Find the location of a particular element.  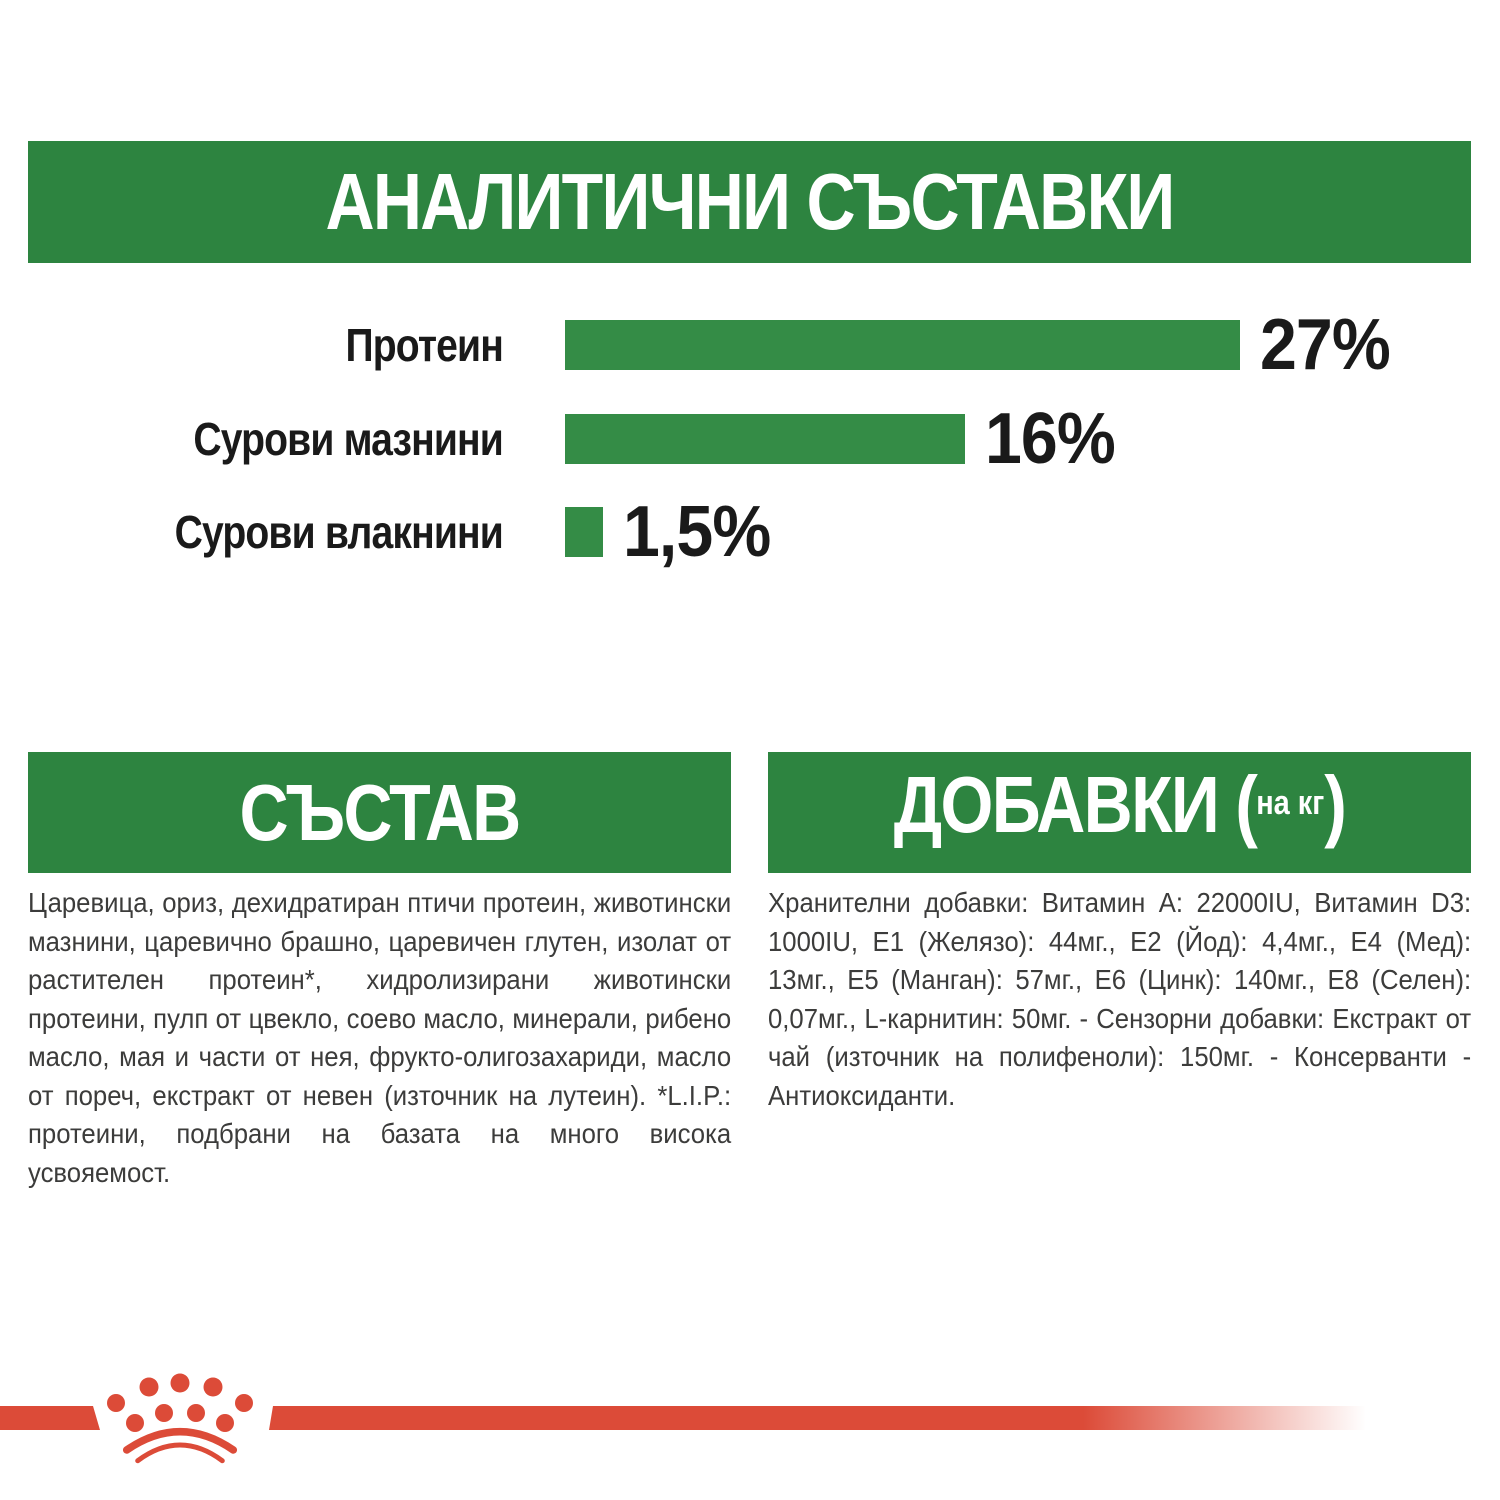

bar-value: 16% is located at coordinates (1050, 438).